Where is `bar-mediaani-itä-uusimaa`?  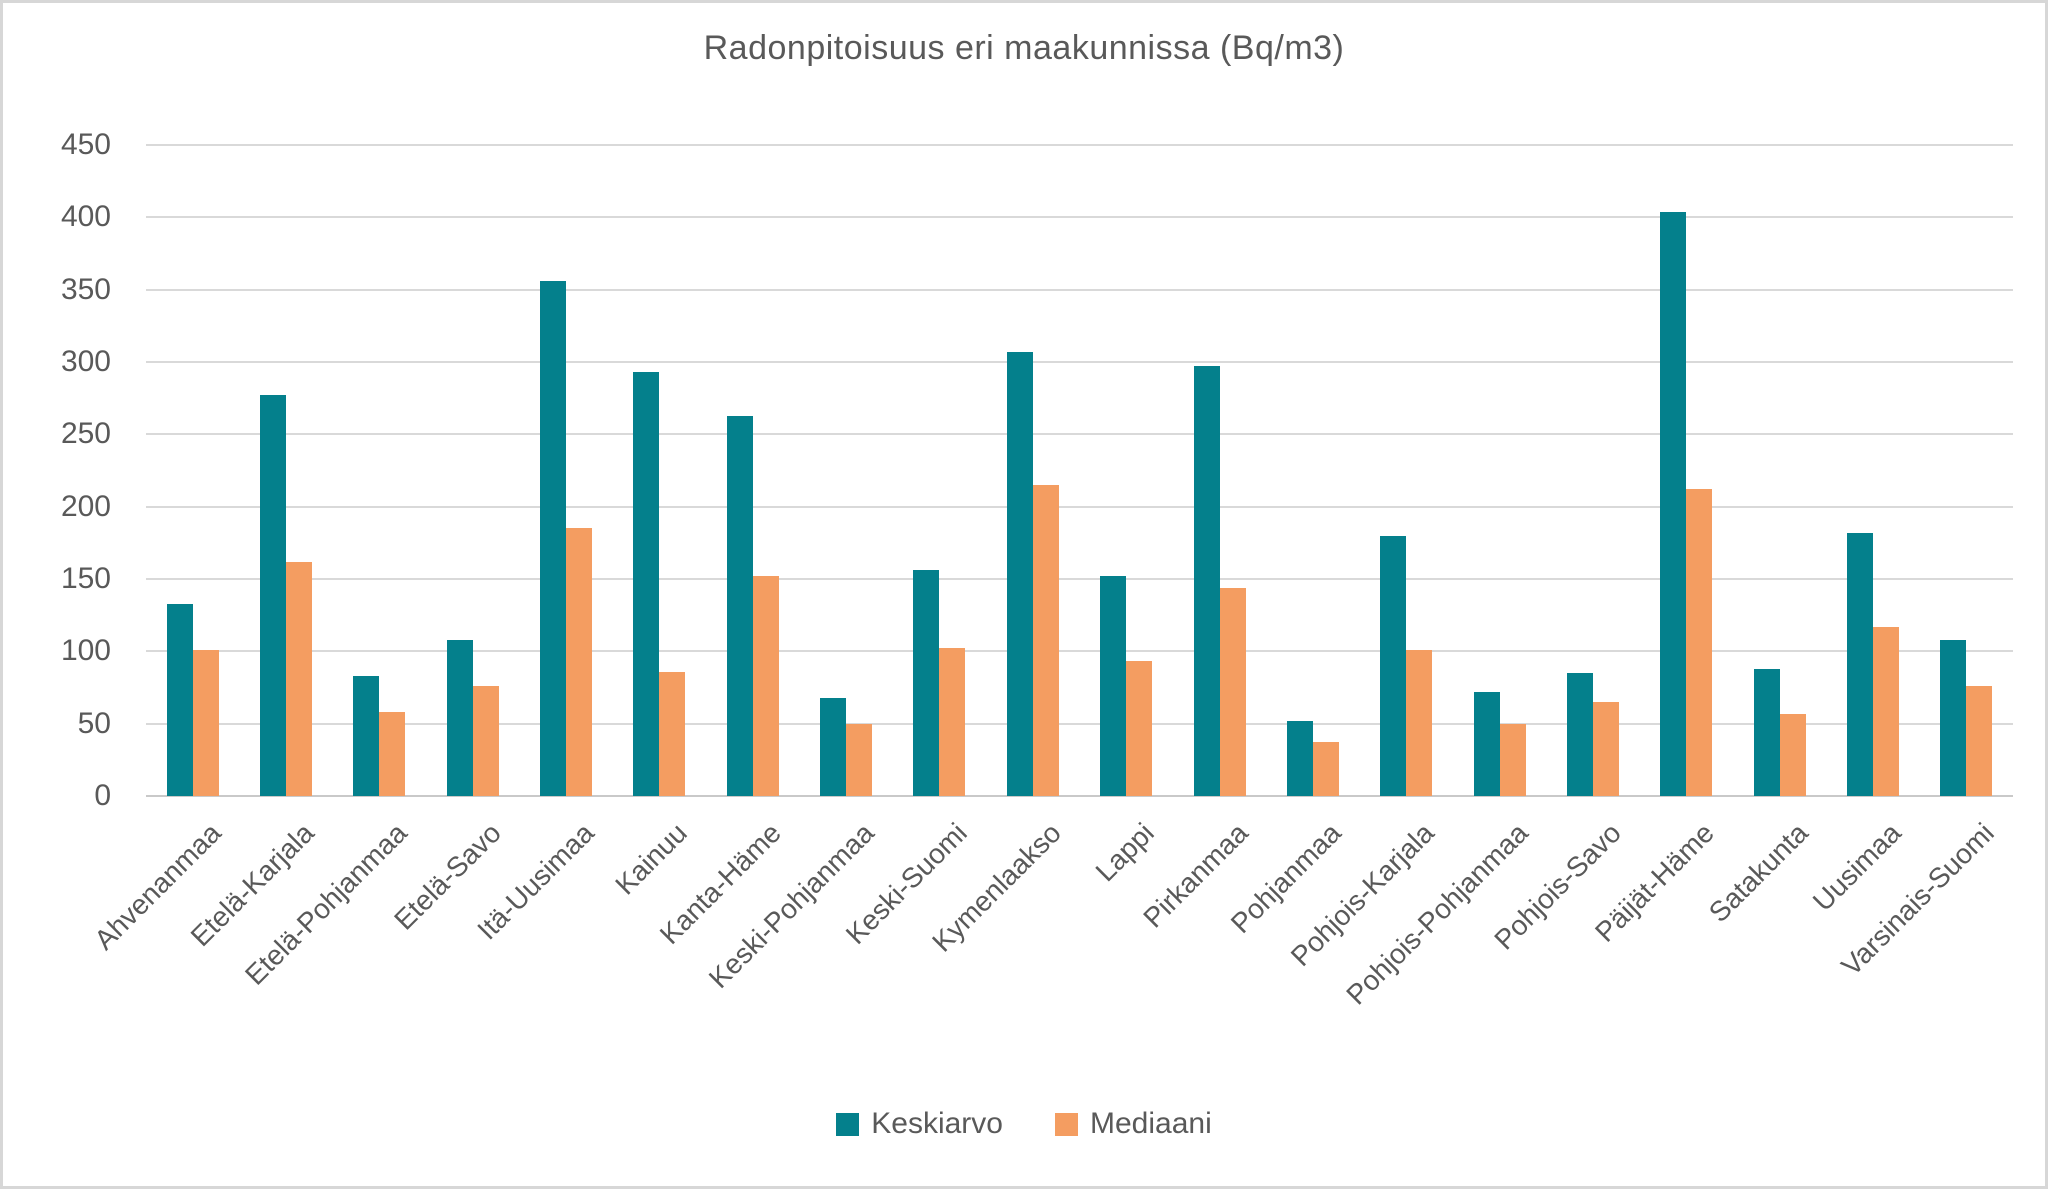 bar-mediaani-itä-uusimaa is located at coordinates (579, 662).